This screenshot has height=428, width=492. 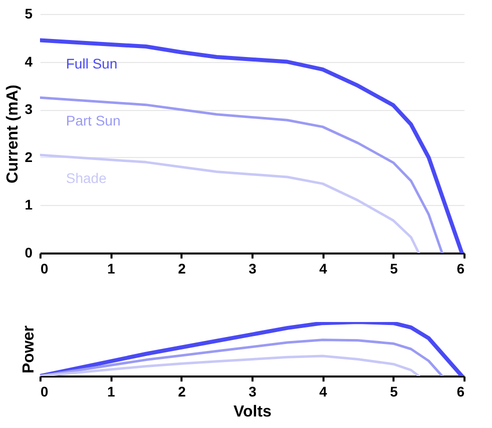 I want to click on x-axis-title: Volts, so click(x=253, y=412).